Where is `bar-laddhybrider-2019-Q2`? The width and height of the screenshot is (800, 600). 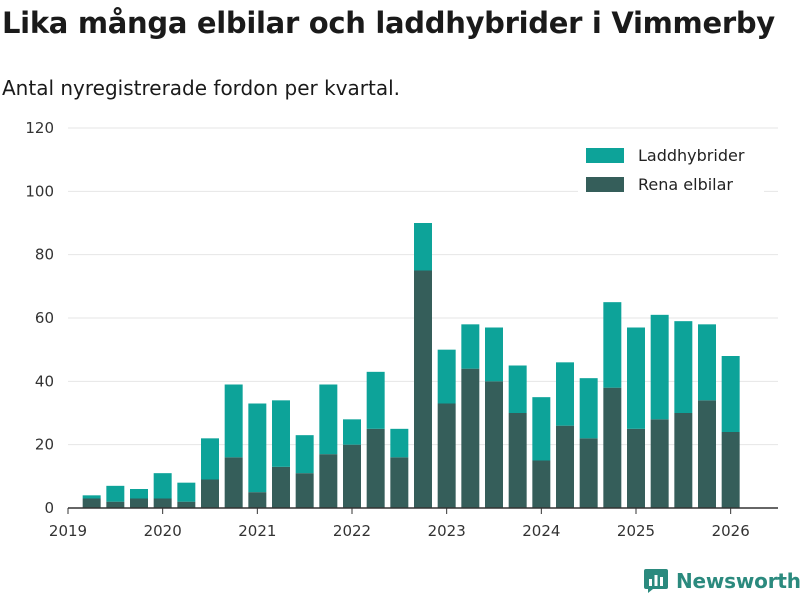 bar-laddhybrider-2019-Q2 is located at coordinates (91, 497).